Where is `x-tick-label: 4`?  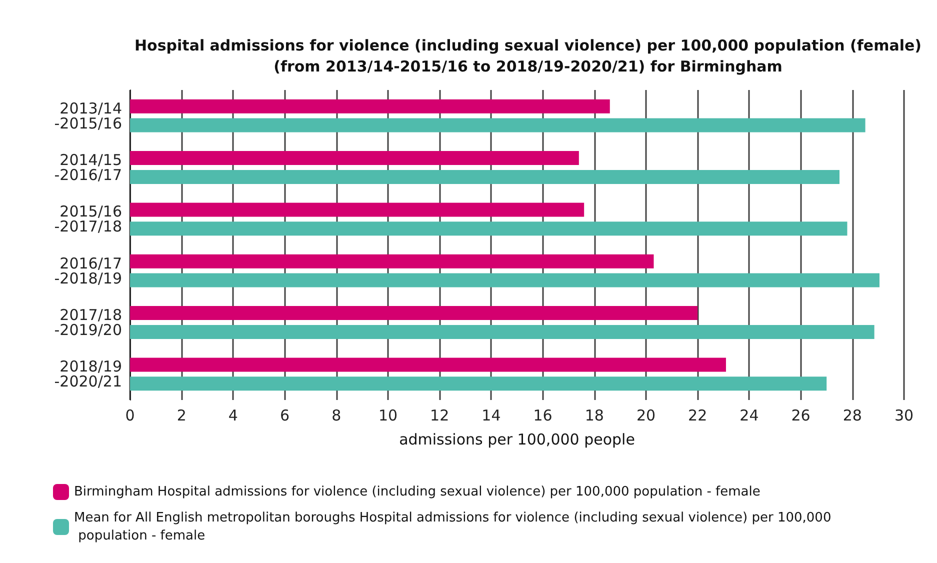
x-tick-label: 4 is located at coordinates (233, 415).